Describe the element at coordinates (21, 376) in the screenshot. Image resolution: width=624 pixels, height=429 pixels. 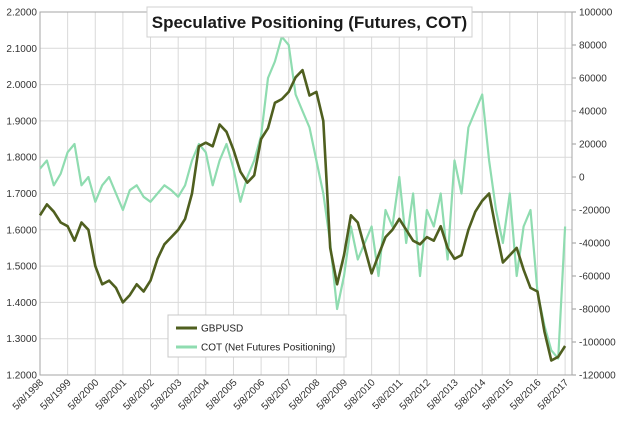
I see `y-left-tick-label: 1.2000` at that location.